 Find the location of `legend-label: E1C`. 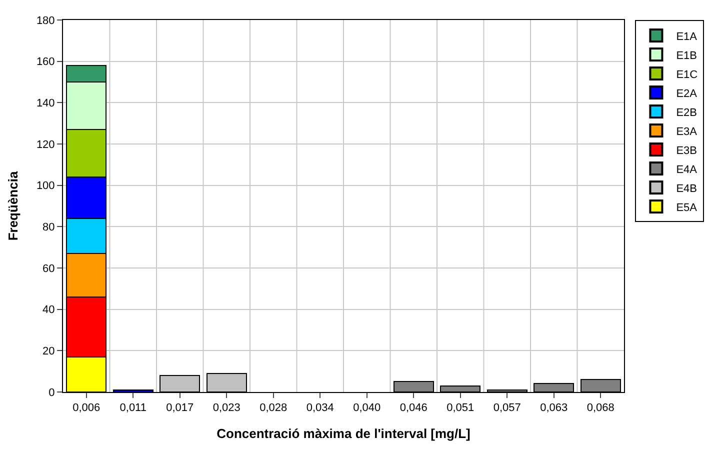

legend-label: E1C is located at coordinates (687, 74).